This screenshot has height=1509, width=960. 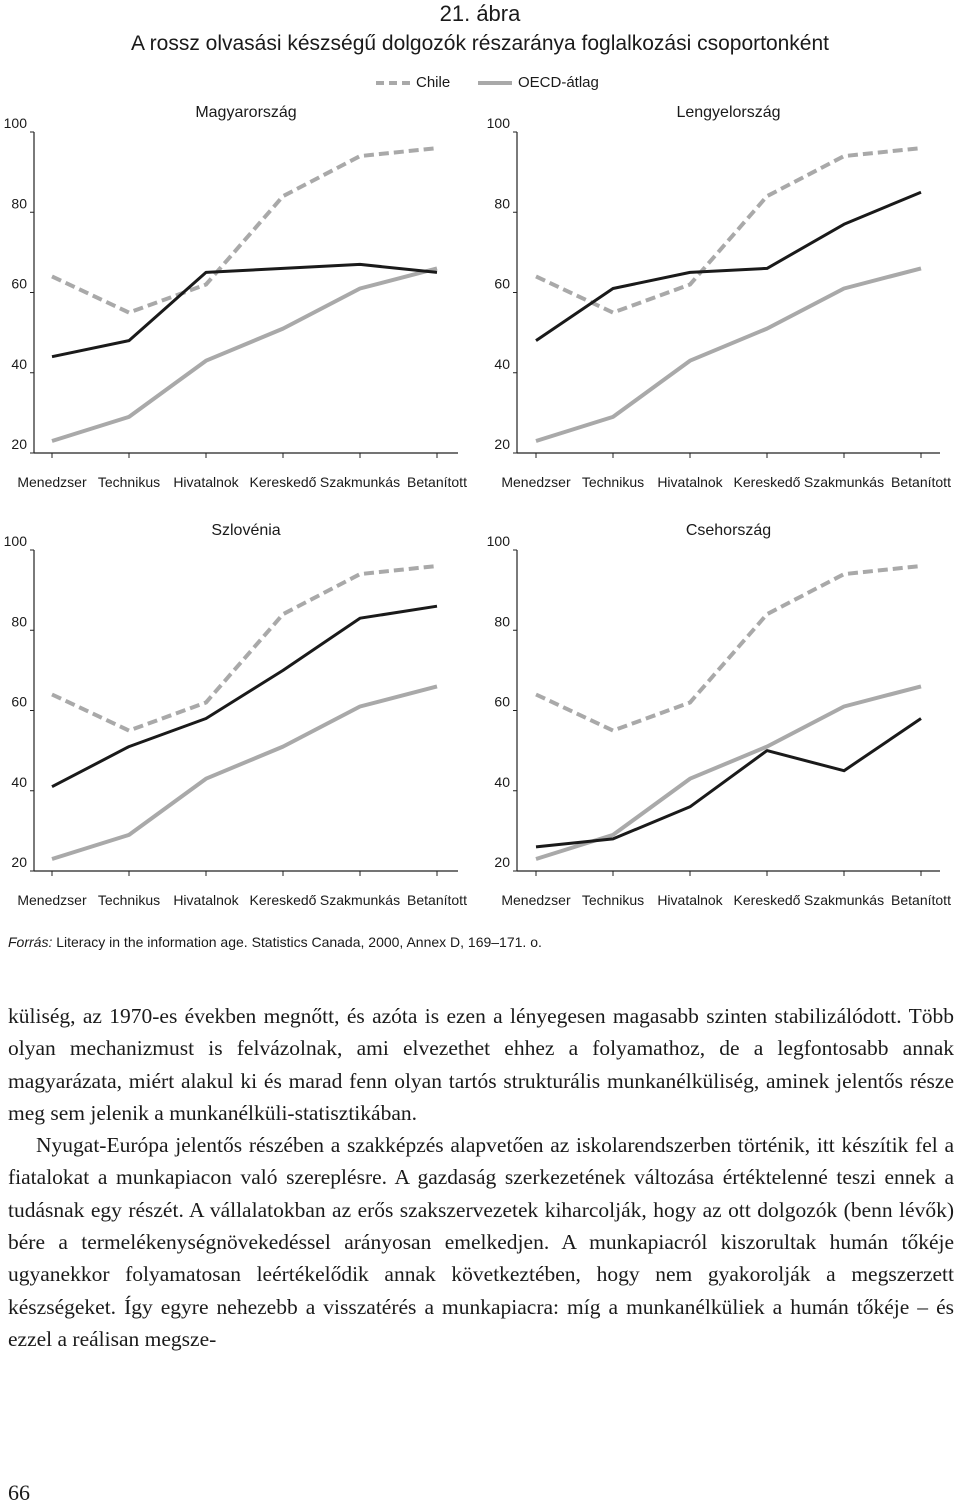 I want to click on legend-label-oecd: OECD-átlag, so click(x=558, y=82).